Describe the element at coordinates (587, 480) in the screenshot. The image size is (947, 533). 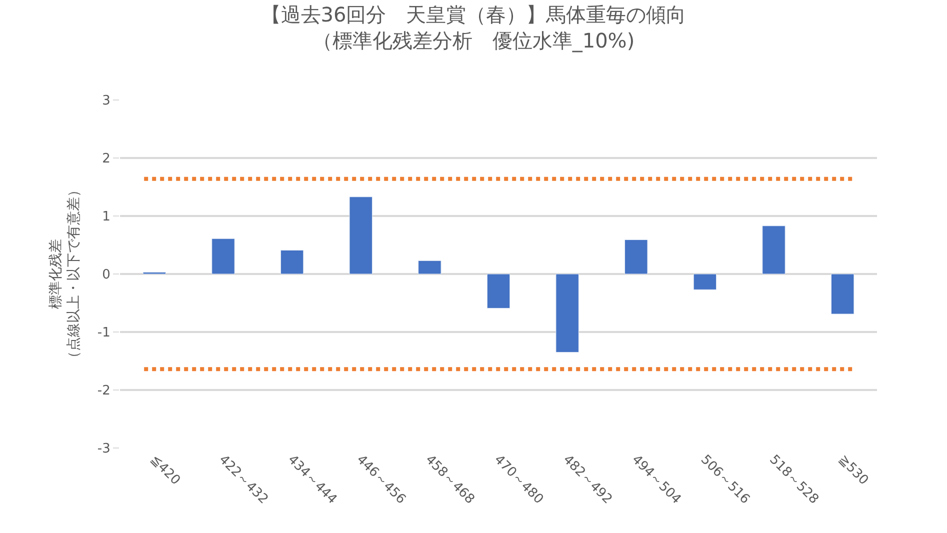
I see `x-tick-label: 482～492` at that location.